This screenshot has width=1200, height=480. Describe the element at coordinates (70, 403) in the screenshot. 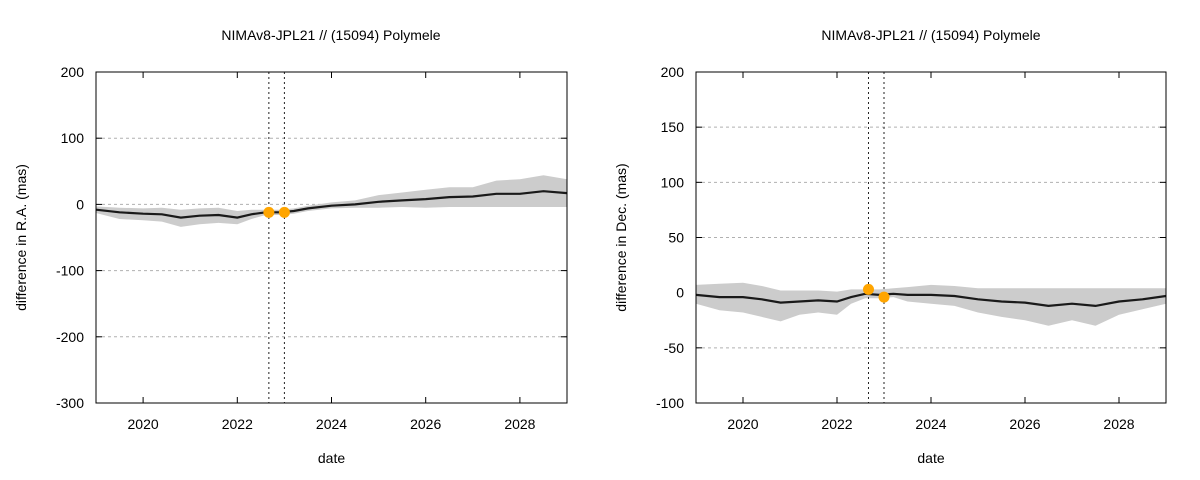

I see `y-tick-label: -300` at that location.